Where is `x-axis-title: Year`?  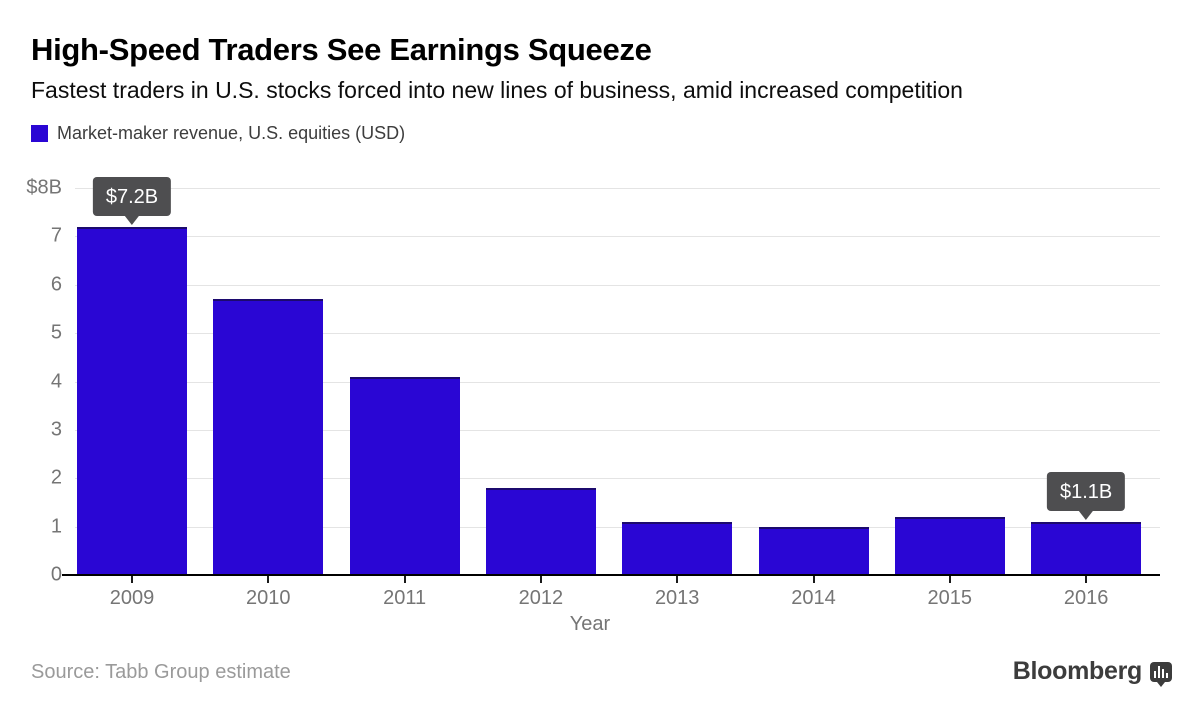
x-axis-title: Year is located at coordinates (590, 624).